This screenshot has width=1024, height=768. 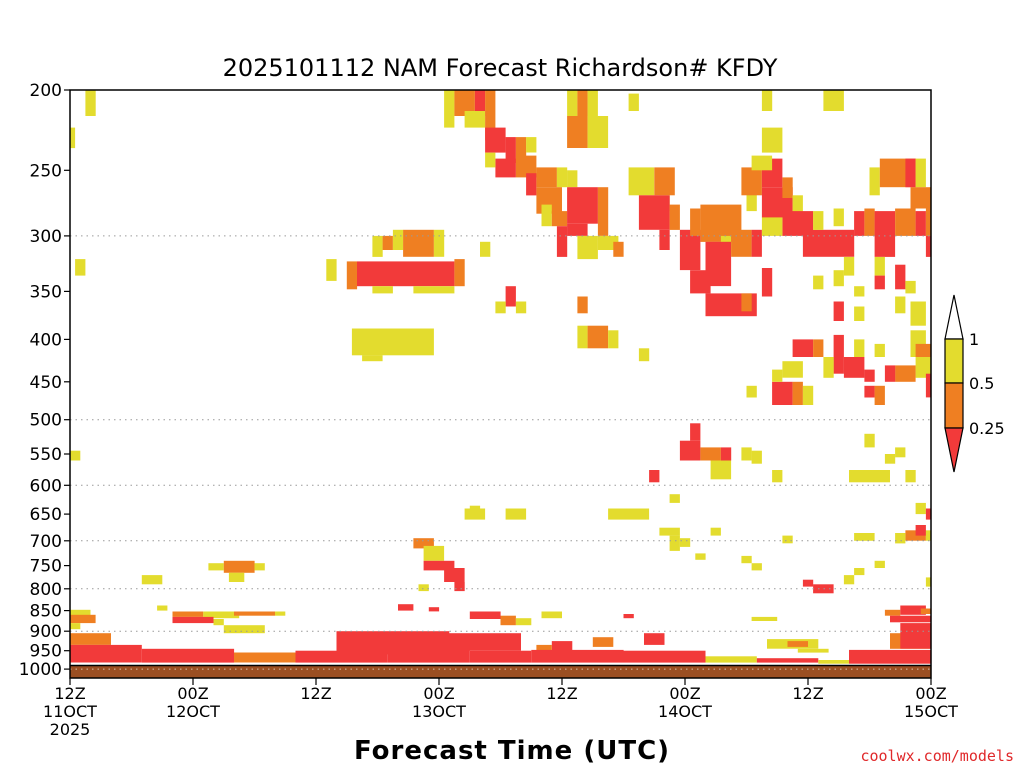 What do you see at coordinates (46, 652) in the screenshot?
I see `y-tick-label: 950` at bounding box center [46, 652].